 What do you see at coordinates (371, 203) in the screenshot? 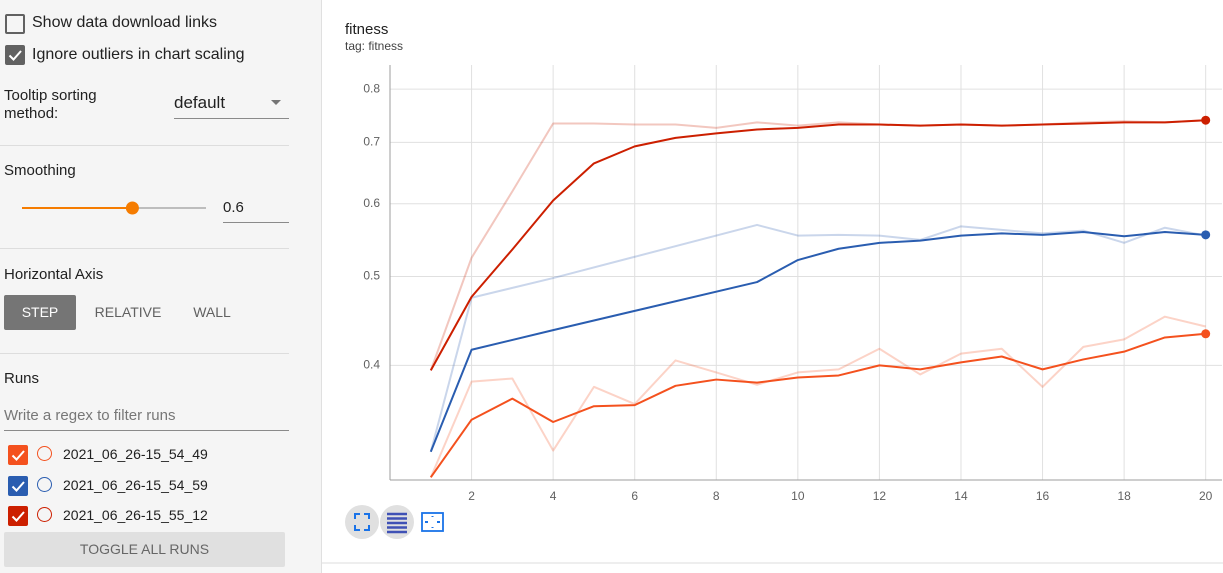
I see `y-tick-label: 0.6` at bounding box center [371, 203].